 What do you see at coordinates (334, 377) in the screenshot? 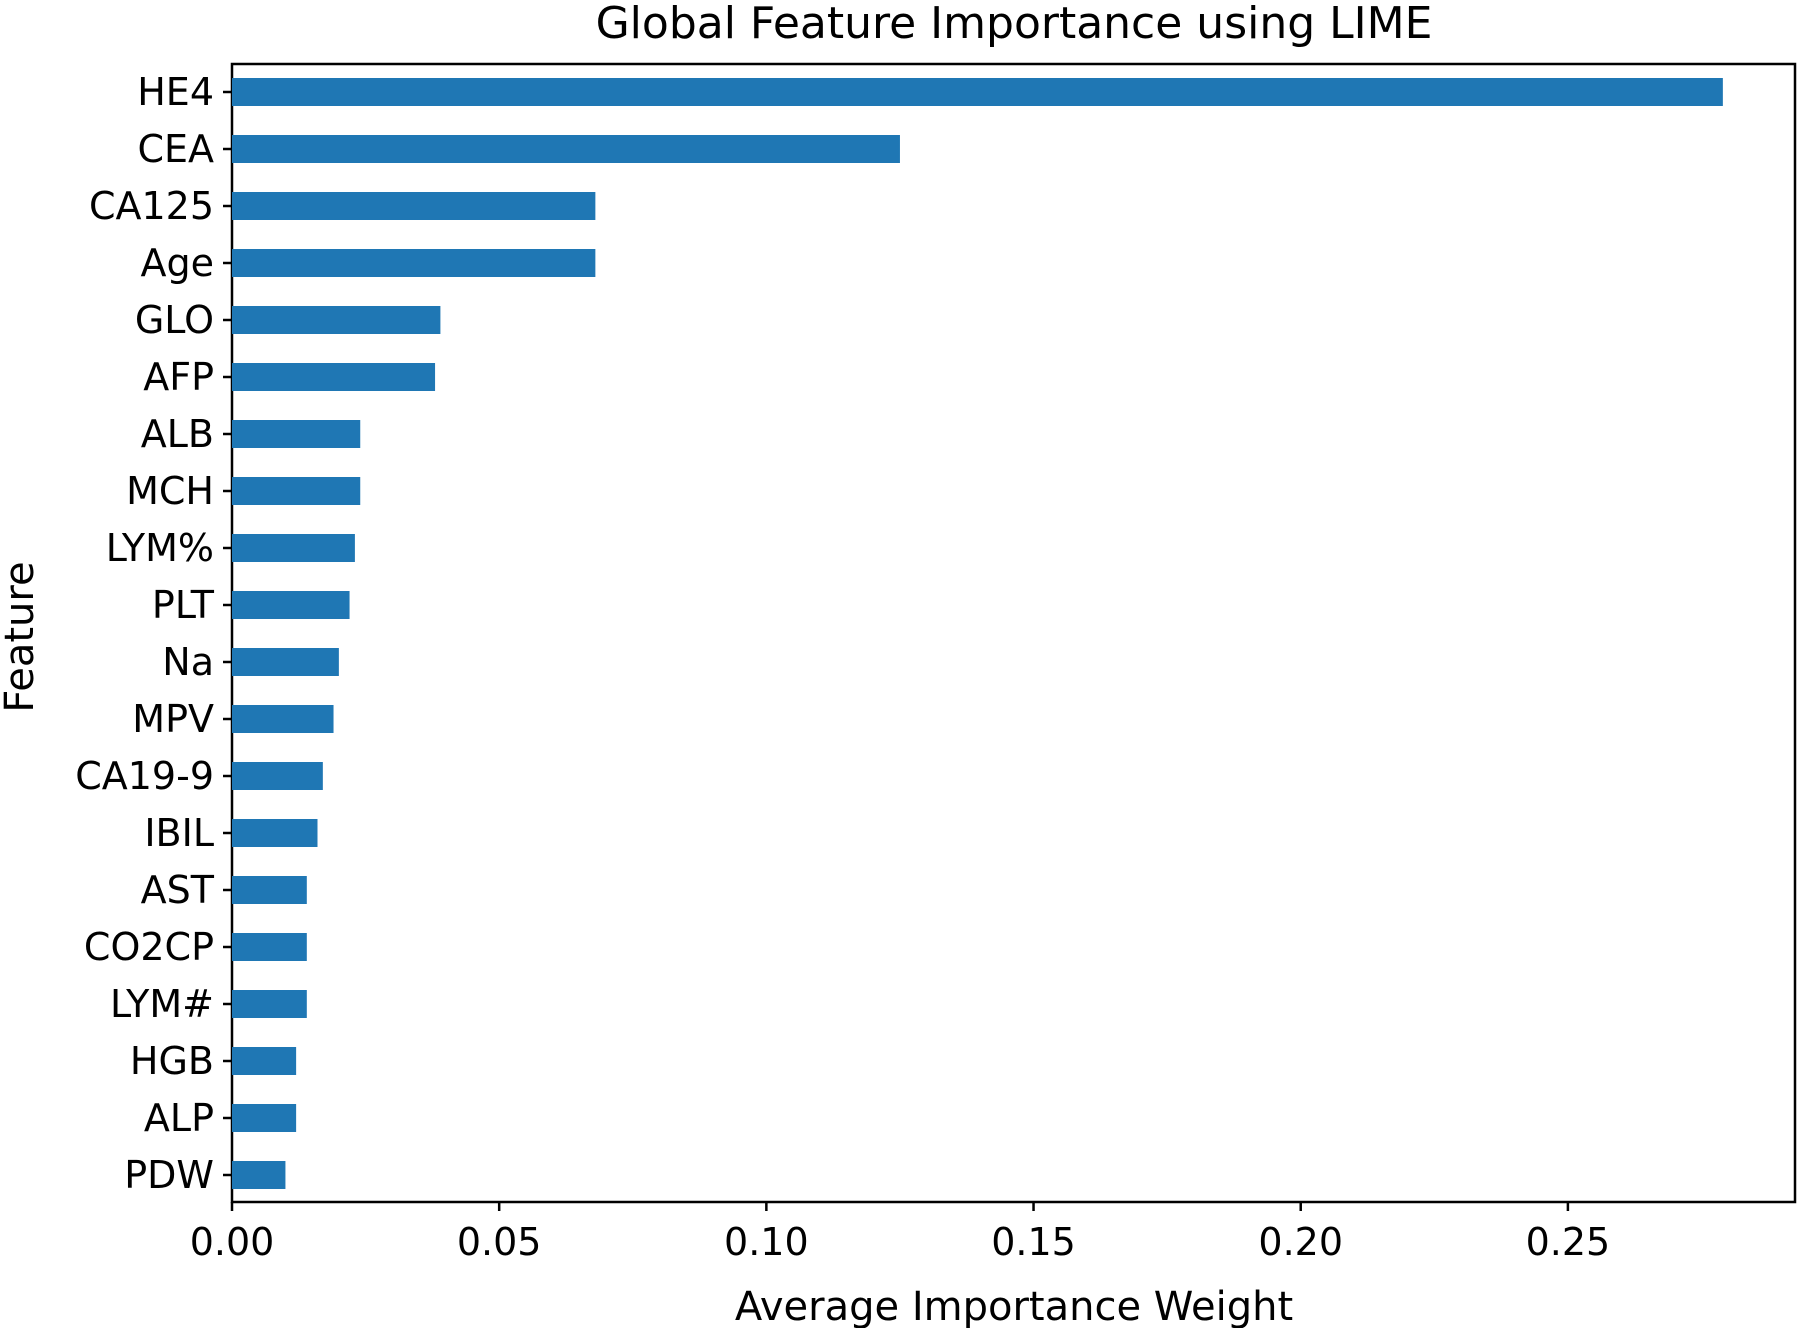
I see `bar-afp` at bounding box center [334, 377].